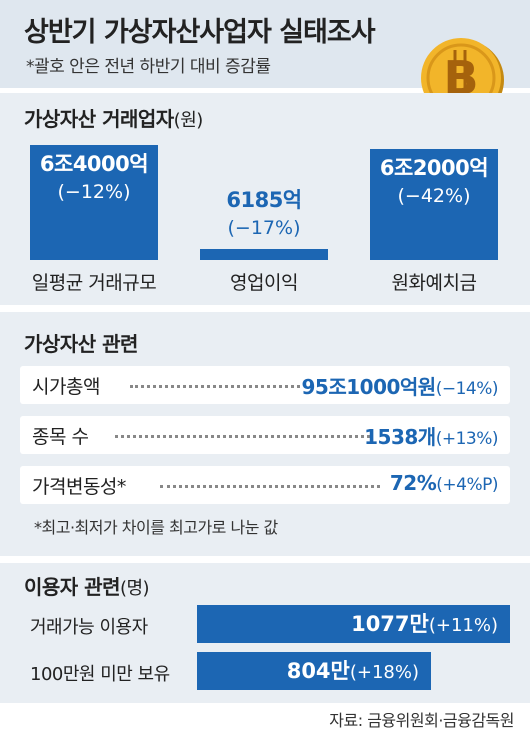 Image resolution: width=530 pixels, height=733 pixels. Describe the element at coordinates (434, 168) in the screenshot. I see `bar-value: 6조2000억` at that location.